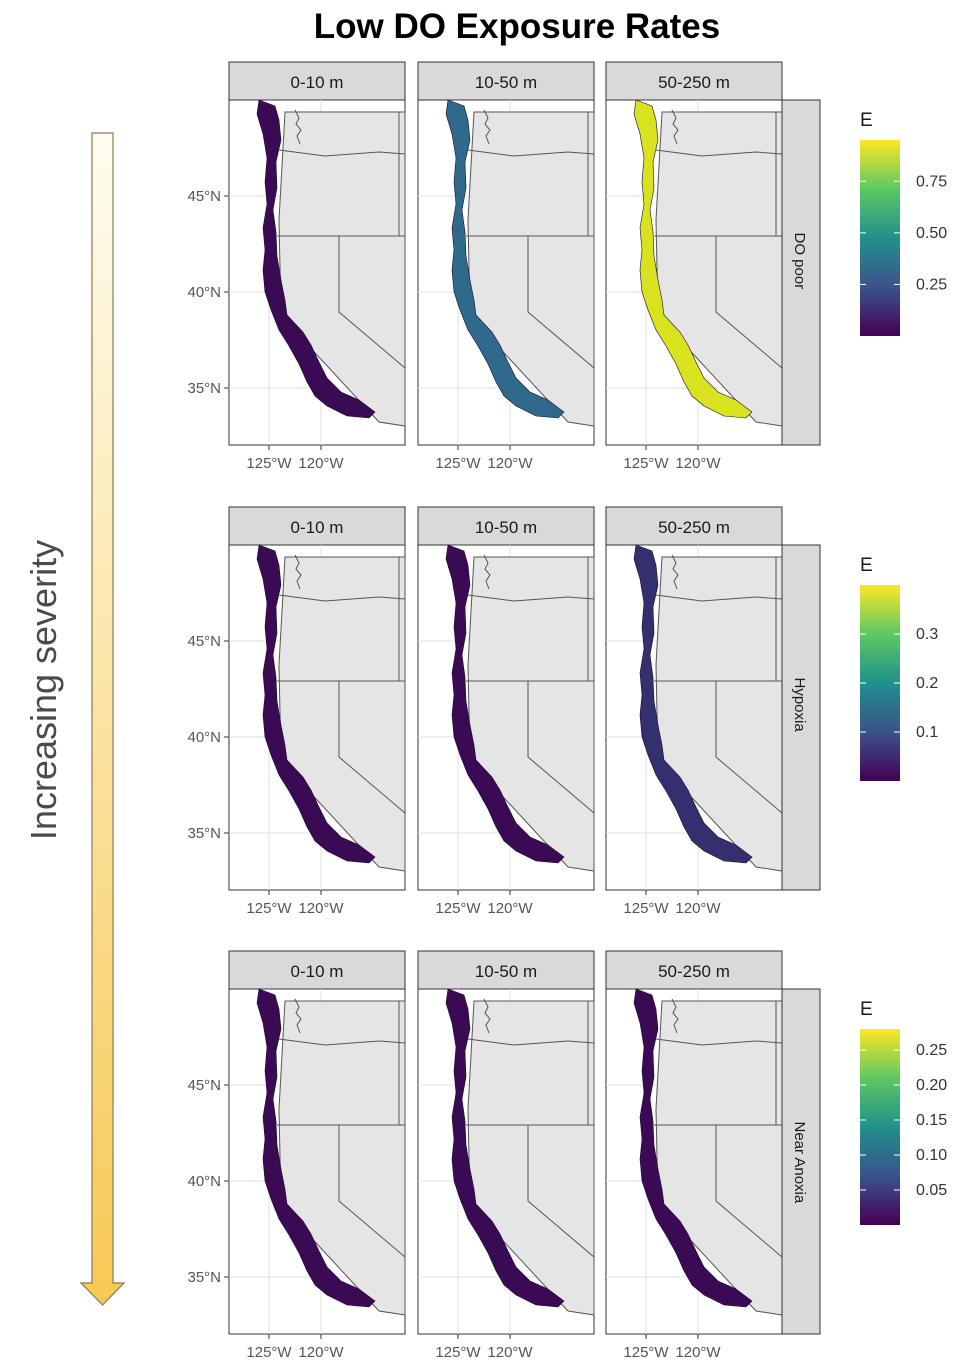 The height and width of the screenshot is (1370, 970). What do you see at coordinates (799, 261) in the screenshot?
I see `severity-strip-label: DO poor` at bounding box center [799, 261].